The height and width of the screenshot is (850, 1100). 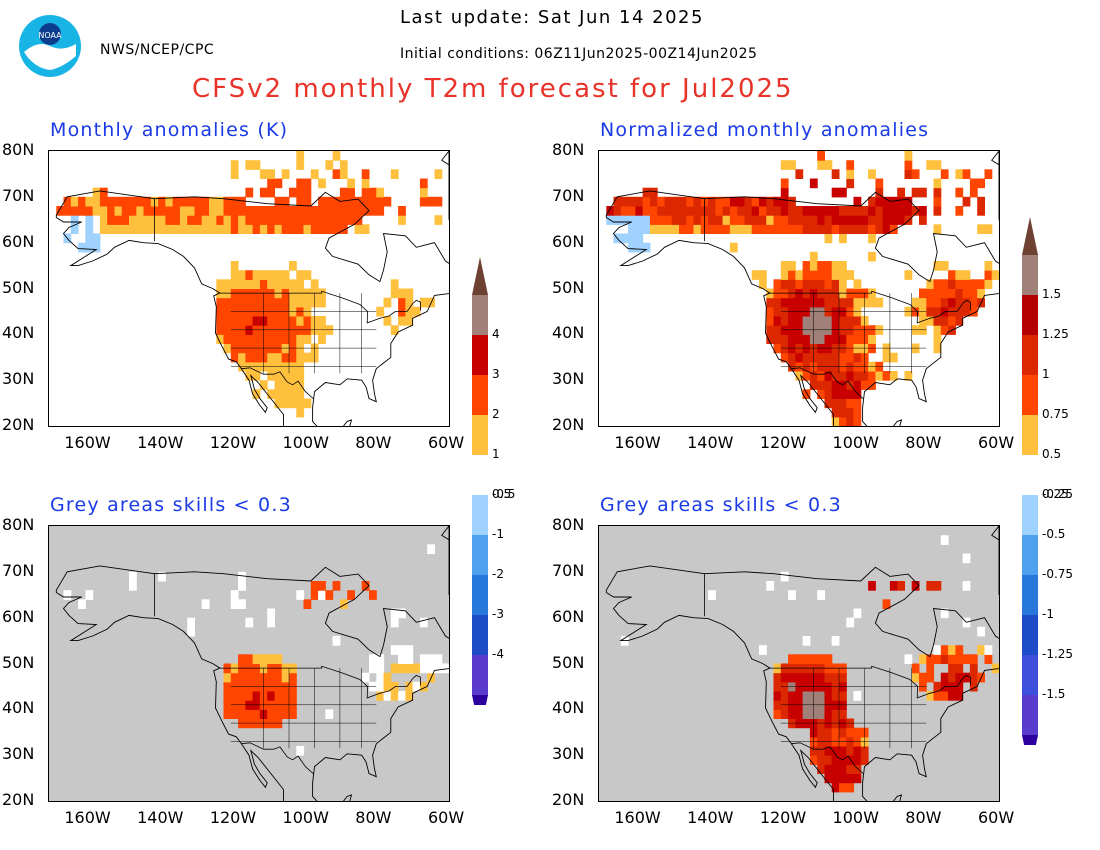 I want to click on lat-tick-label: 40N, so click(x=18, y=333).